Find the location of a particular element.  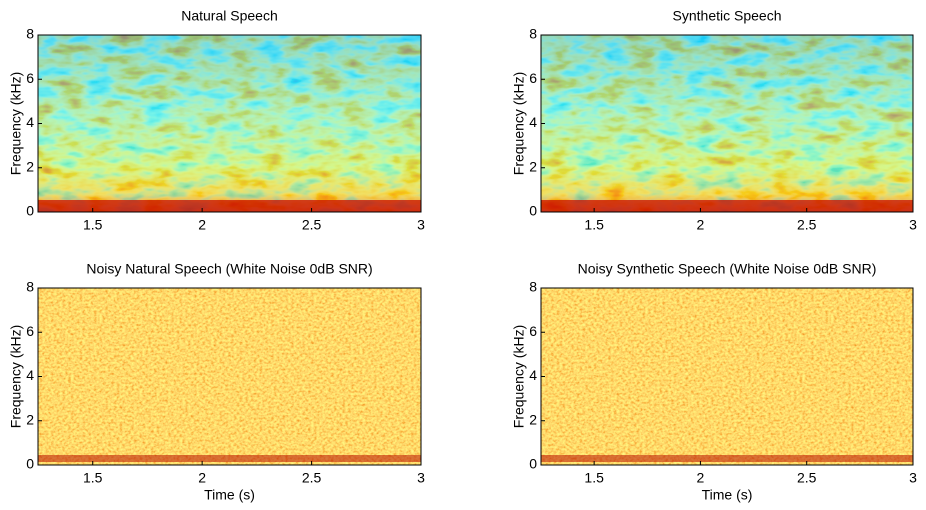

chart-title: Natural Speech is located at coordinates (229, 16).